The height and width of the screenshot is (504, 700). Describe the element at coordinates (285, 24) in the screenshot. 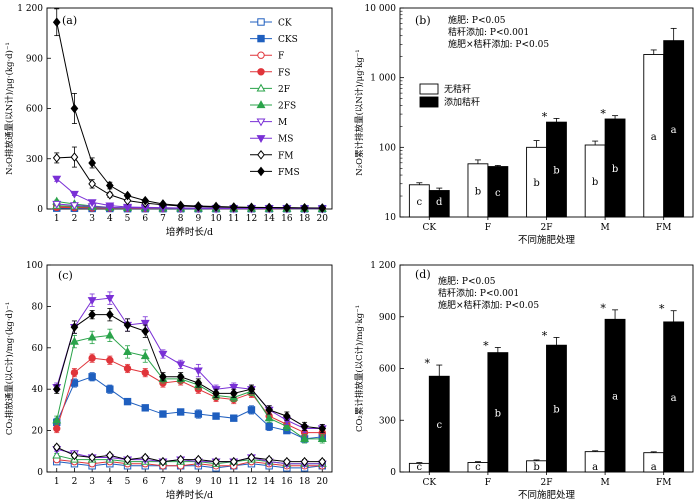

I see `legend-label: CK` at that location.